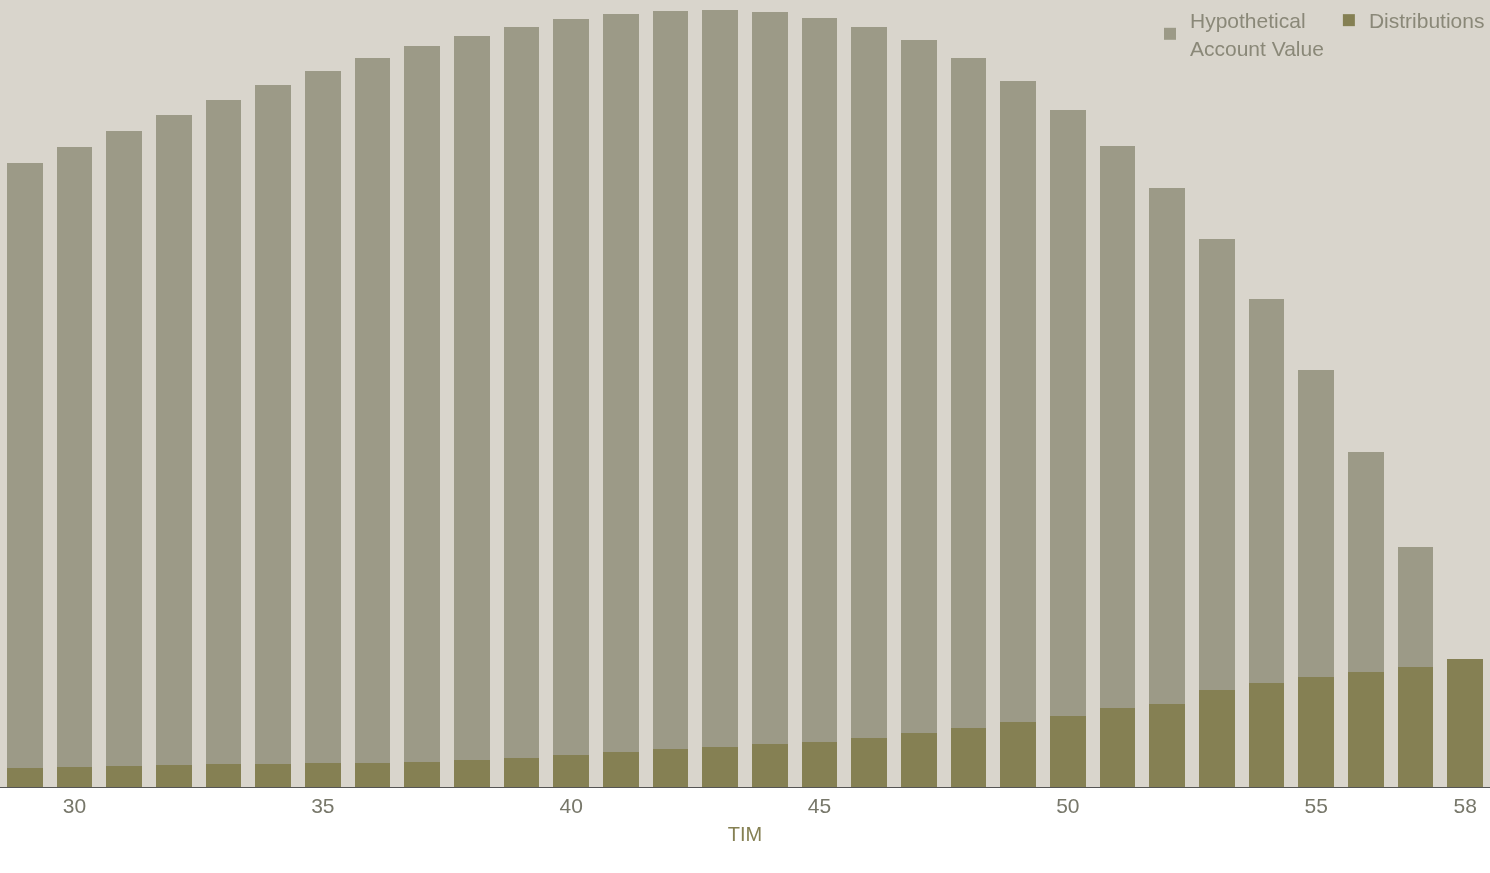 The height and width of the screenshot is (873, 1490). Describe the element at coordinates (1465, 806) in the screenshot. I see `x-tick-label: 58` at that location.